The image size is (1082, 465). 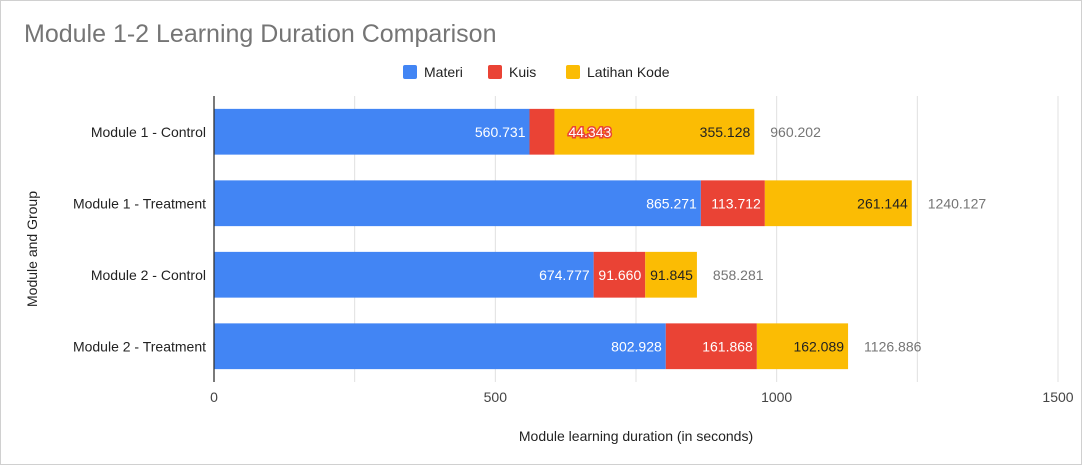 I want to click on legend: Materi Kuis Latihan Kode, so click(x=536, y=72).